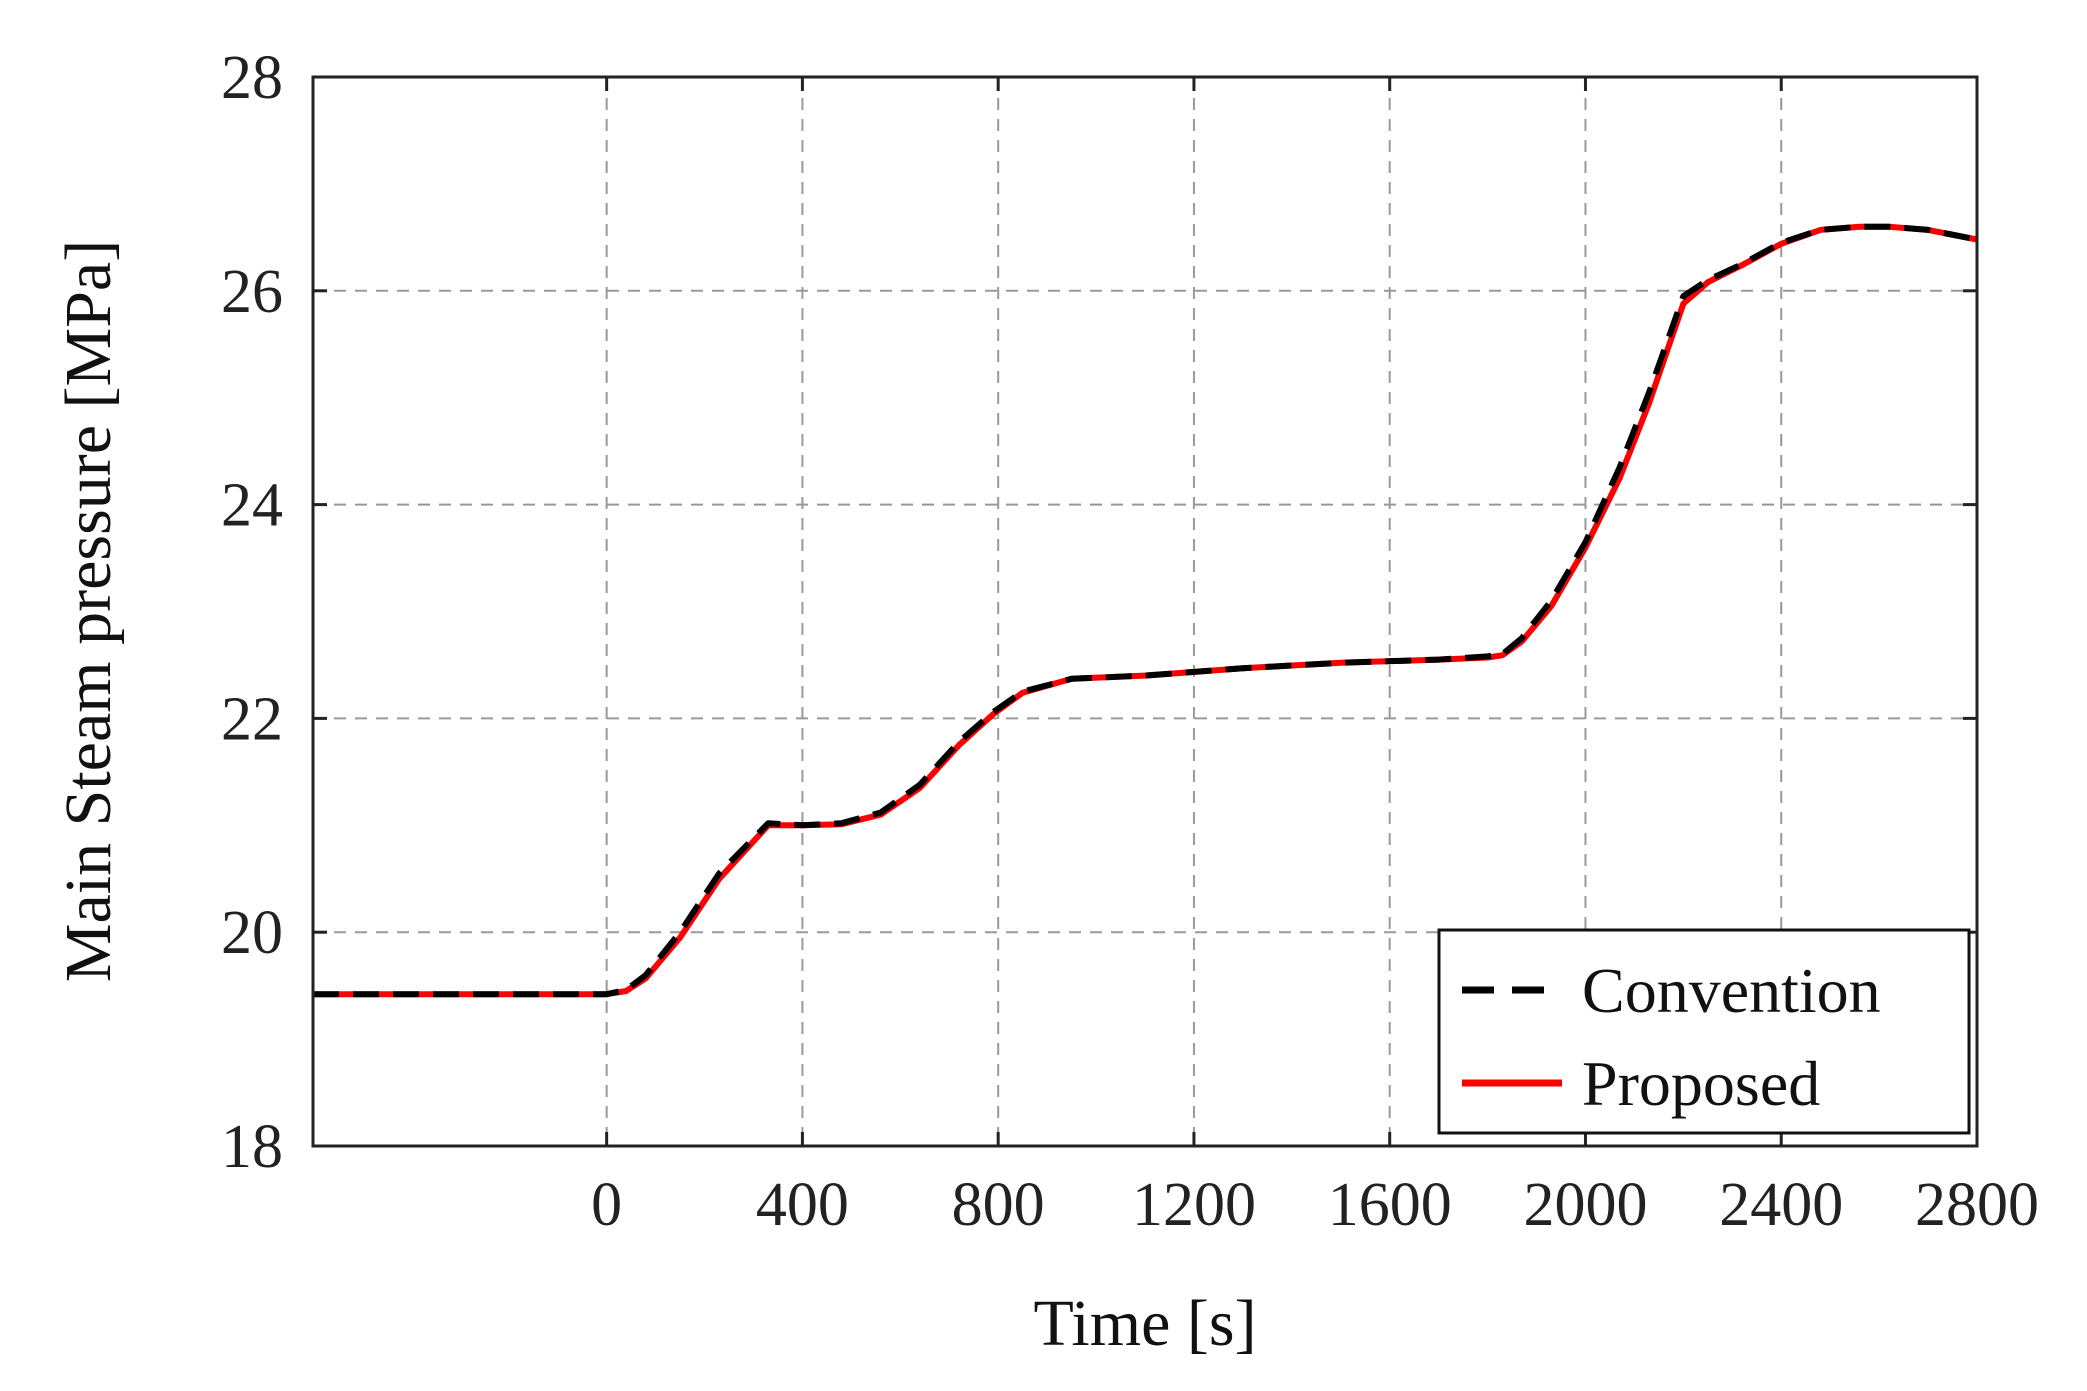 This screenshot has height=1391, width=2087. Describe the element at coordinates (252, 78) in the screenshot. I see `y-tick-label: 28` at that location.